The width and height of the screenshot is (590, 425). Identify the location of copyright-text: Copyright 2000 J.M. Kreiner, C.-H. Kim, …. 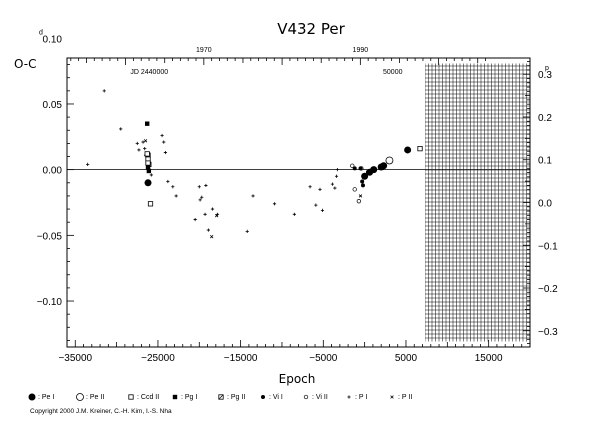
(101, 411).